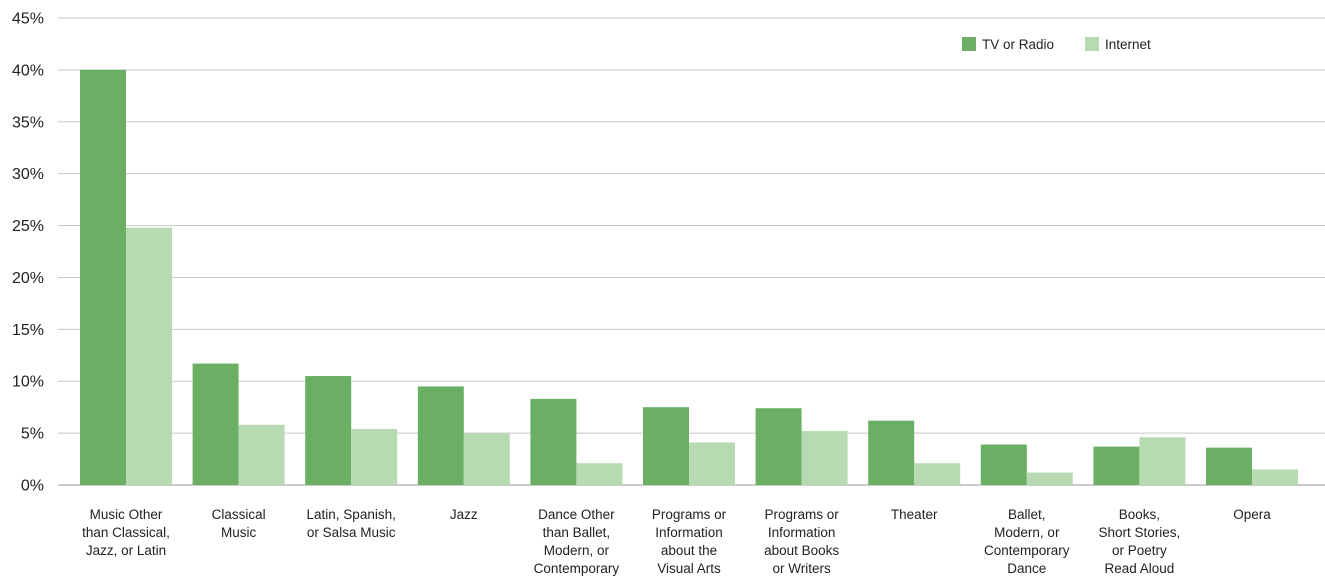  What do you see at coordinates (1128, 44) in the screenshot?
I see `legend-label: Internet` at bounding box center [1128, 44].